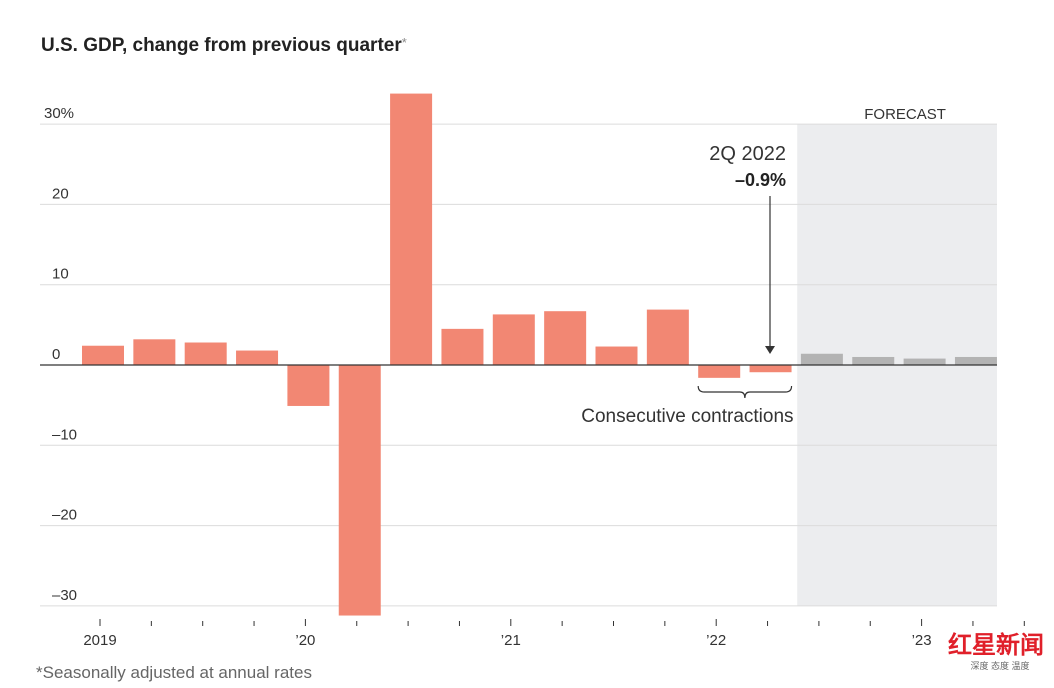 The image size is (1054, 688). Describe the element at coordinates (511, 640) in the screenshot. I see `x-tick-label: ’21` at that location.